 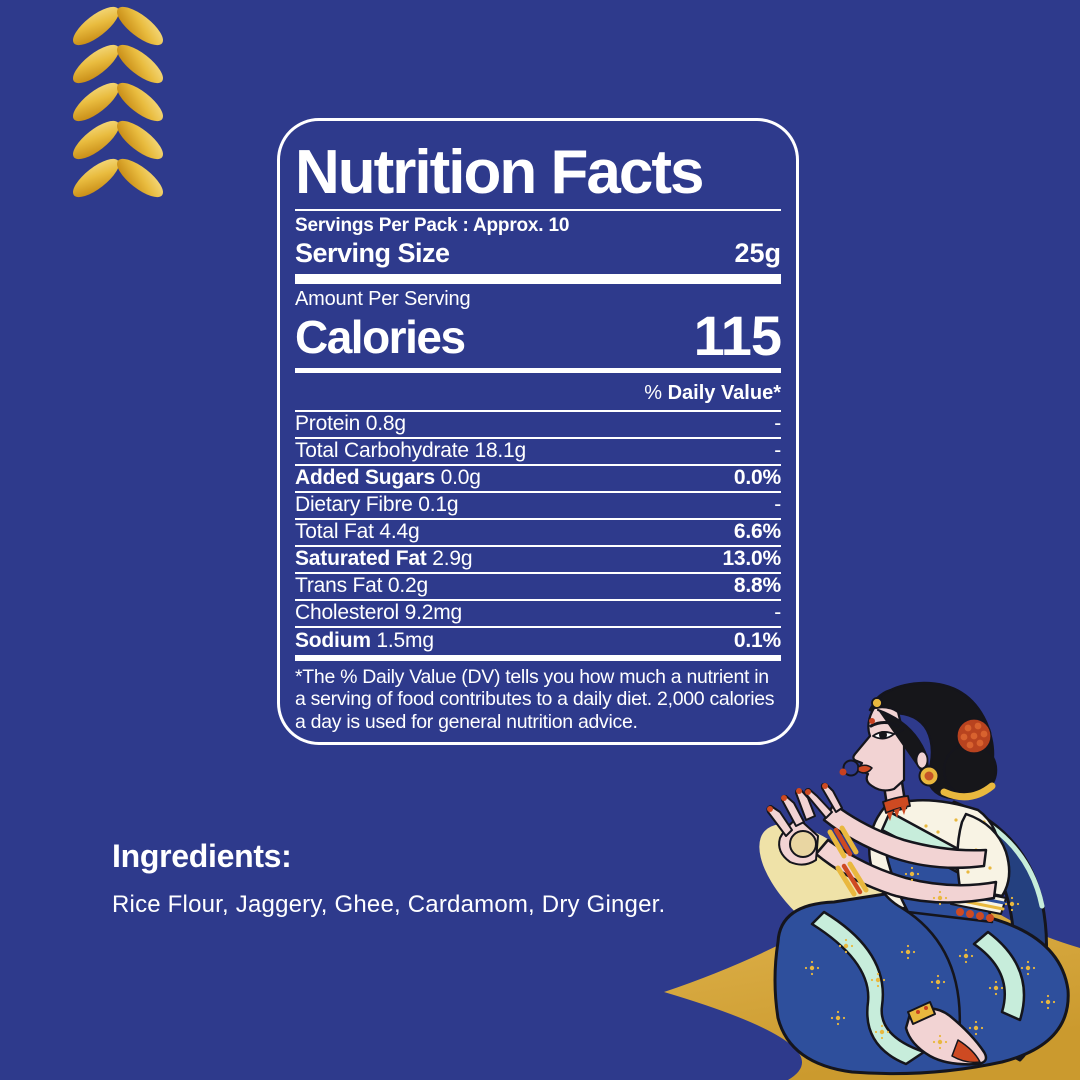 What do you see at coordinates (757, 478) in the screenshot?
I see `nutrient-value: 0.0%` at bounding box center [757, 478].